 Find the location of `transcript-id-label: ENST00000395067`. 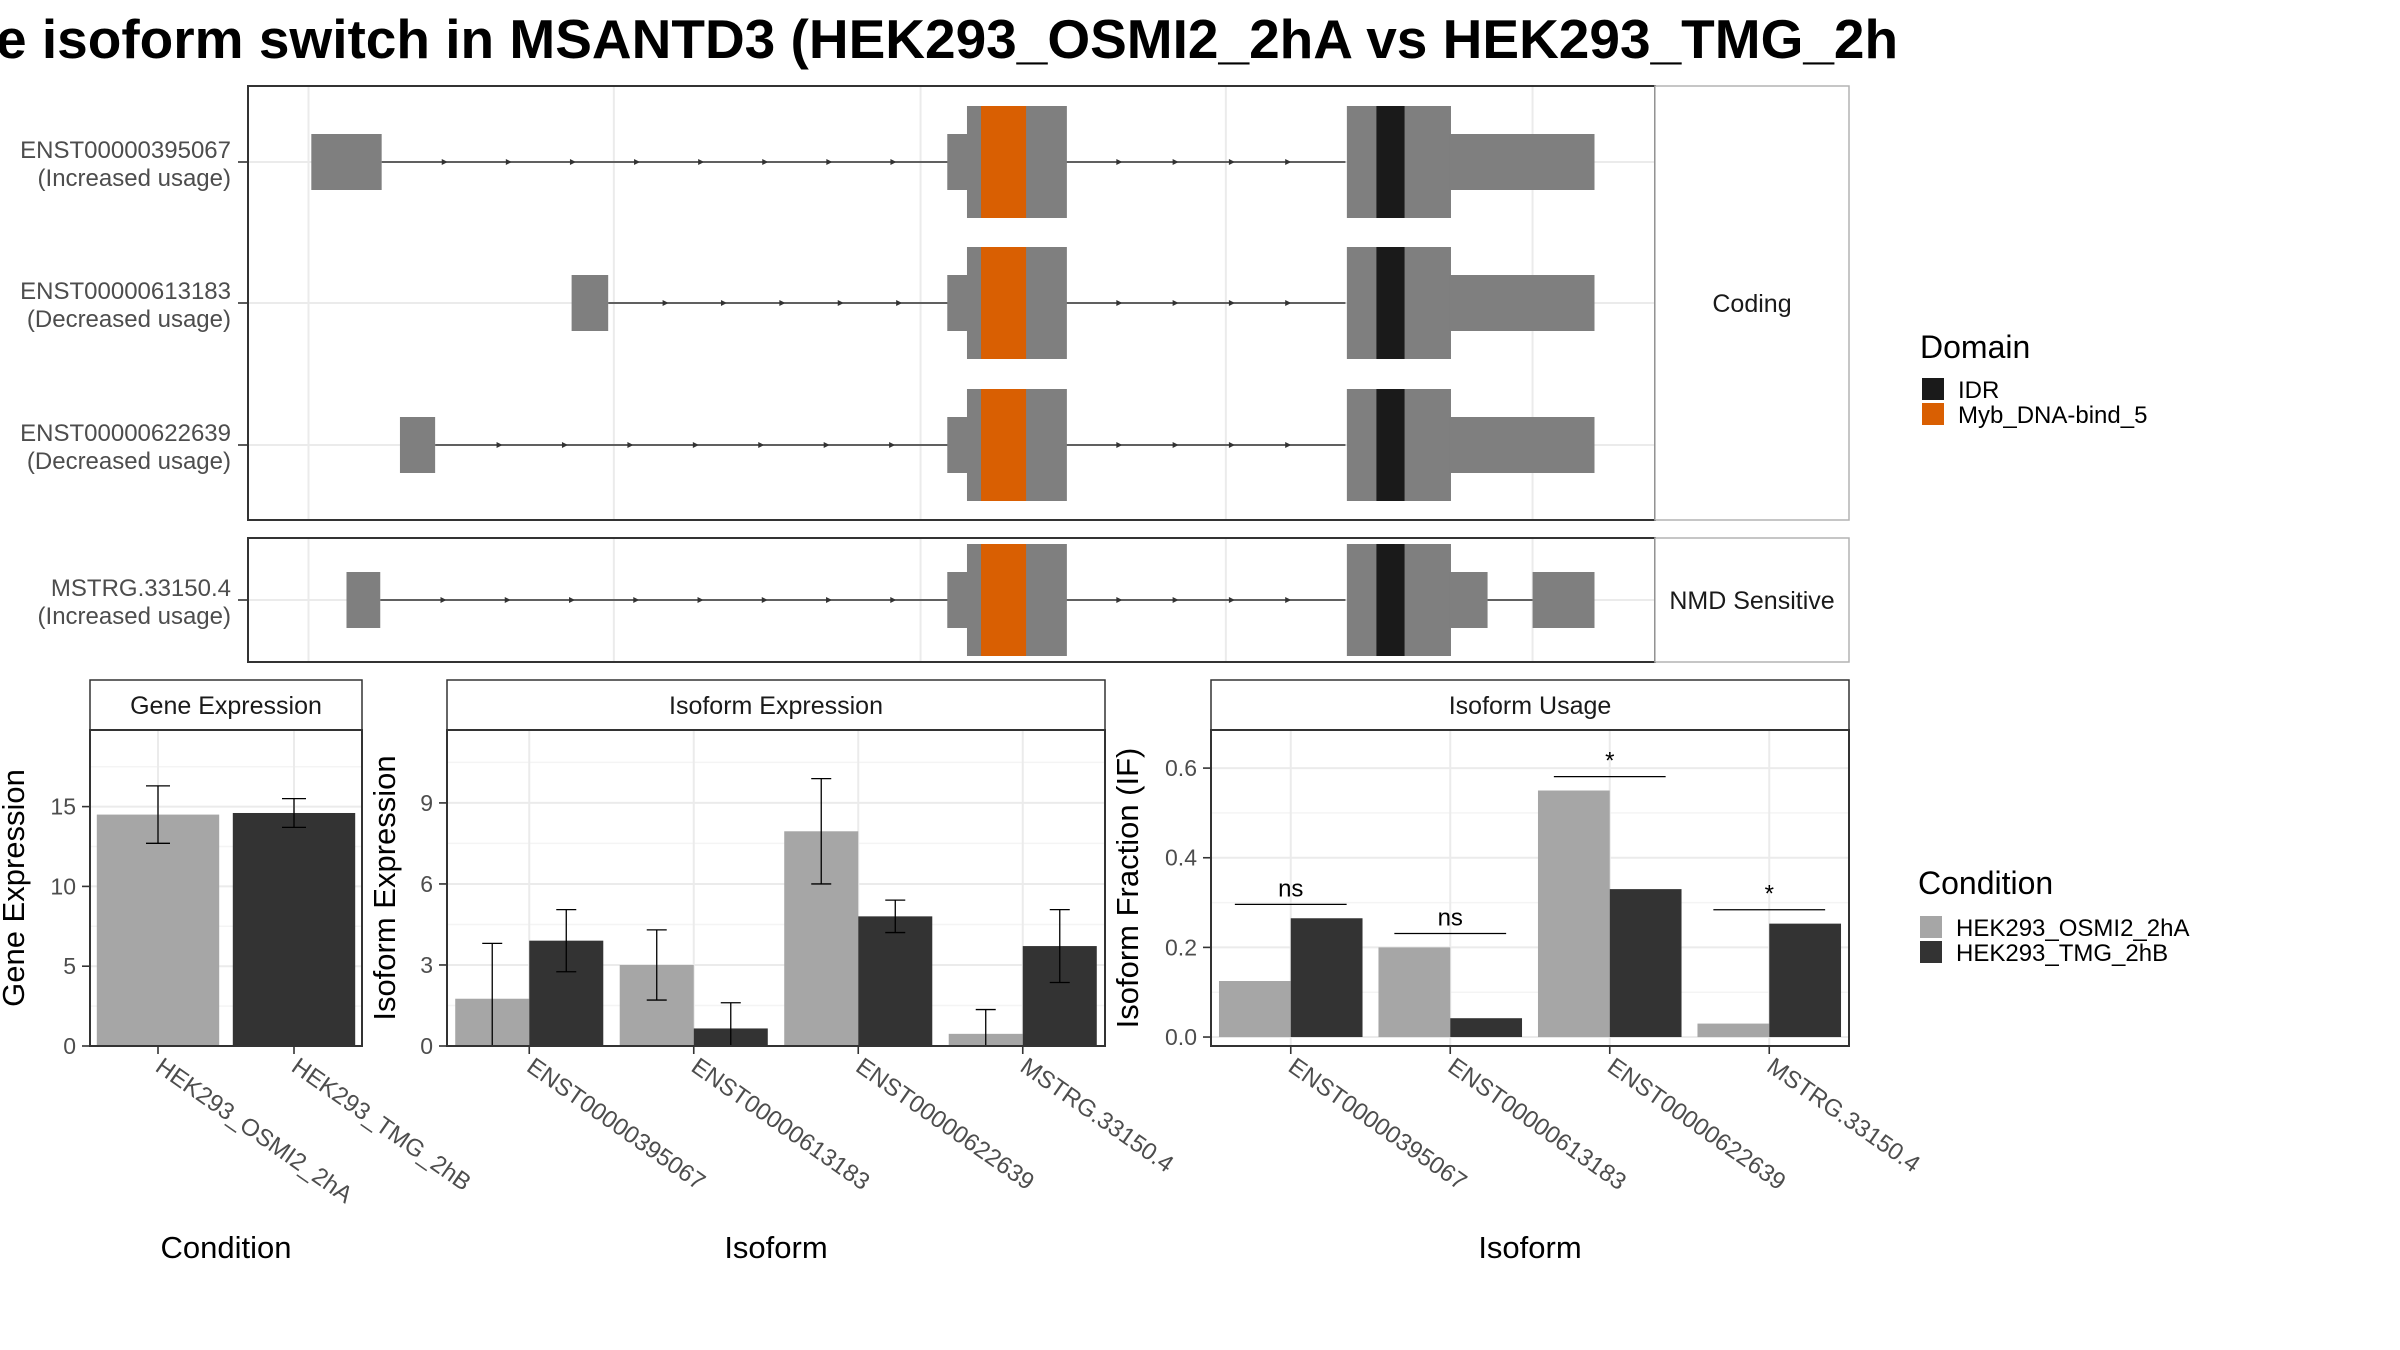

transcript-id-label: ENST00000395067 is located at coordinates (125, 150).